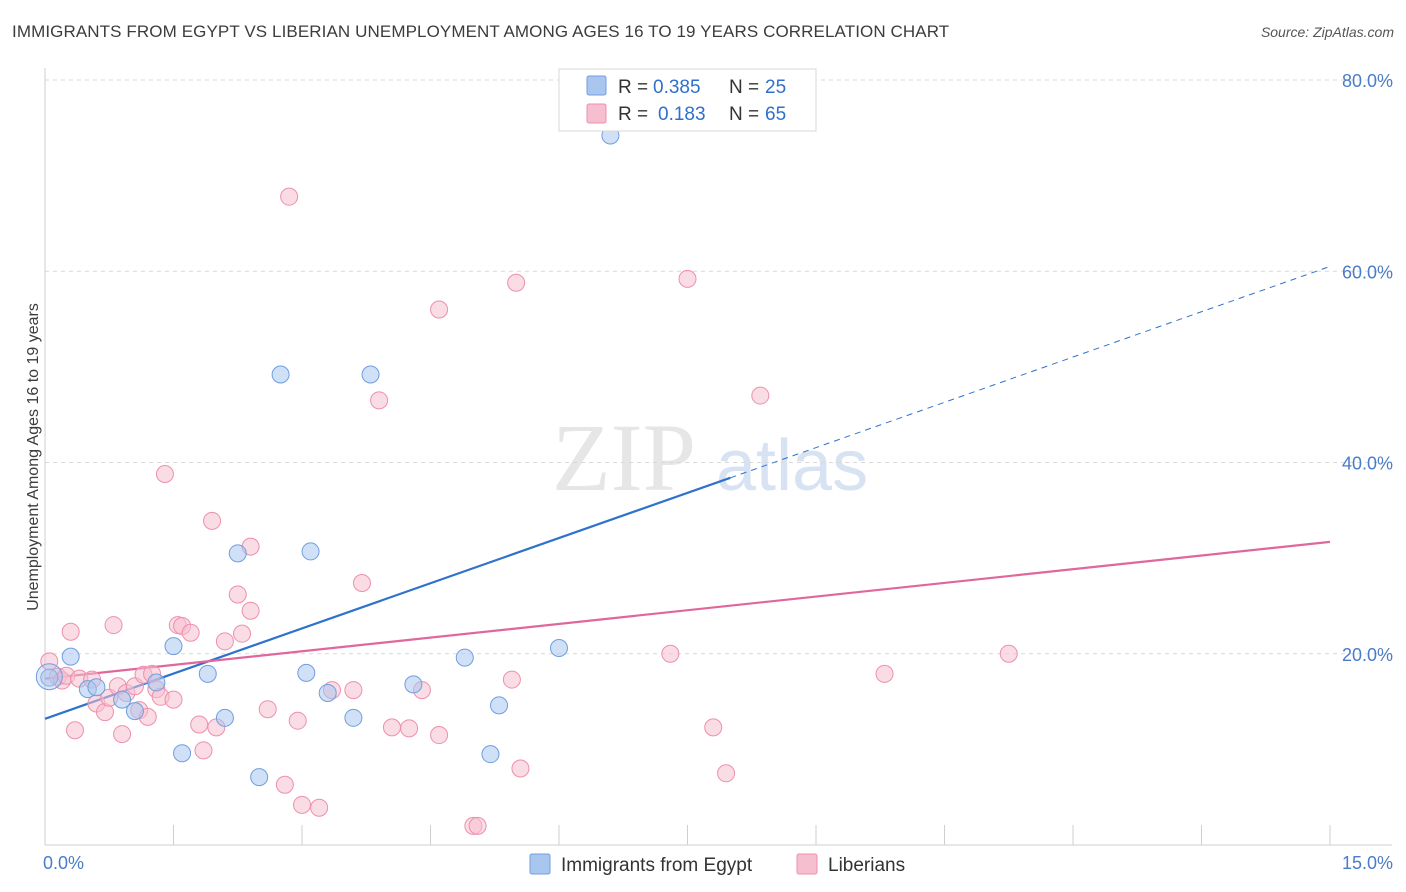 The image size is (1406, 892). I want to click on legend-n-value-egypt: 25, so click(775, 87).